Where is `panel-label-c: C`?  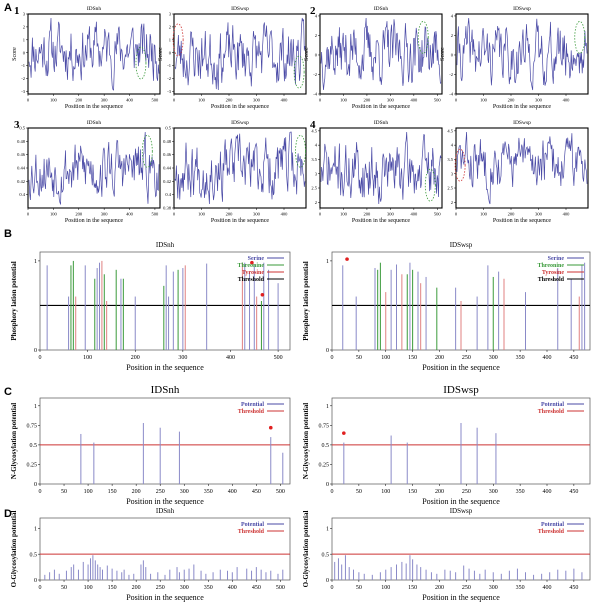 panel-label-c: C is located at coordinates (8, 392).